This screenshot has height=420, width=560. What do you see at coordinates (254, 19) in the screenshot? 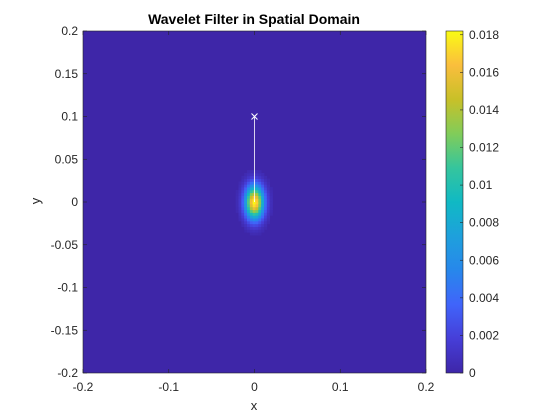
I see `chart-title: Wavelet Filter in Spatial Domain` at bounding box center [254, 19].